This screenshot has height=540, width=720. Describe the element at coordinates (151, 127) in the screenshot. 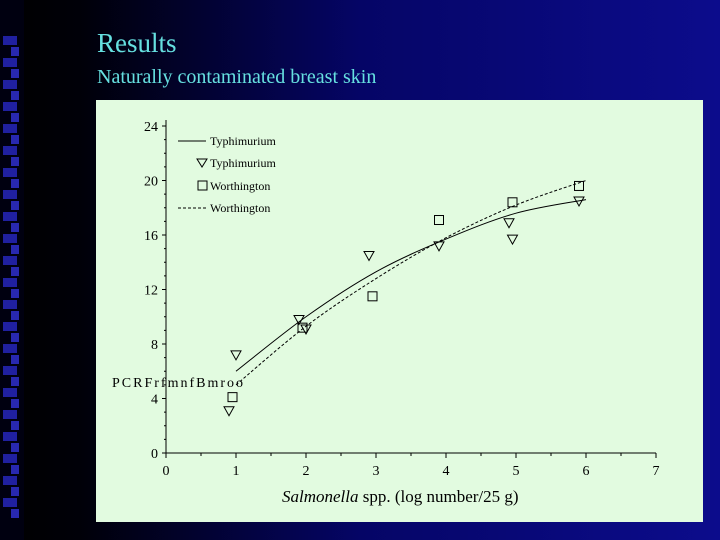

I see `y-tick-label: 24` at that location.